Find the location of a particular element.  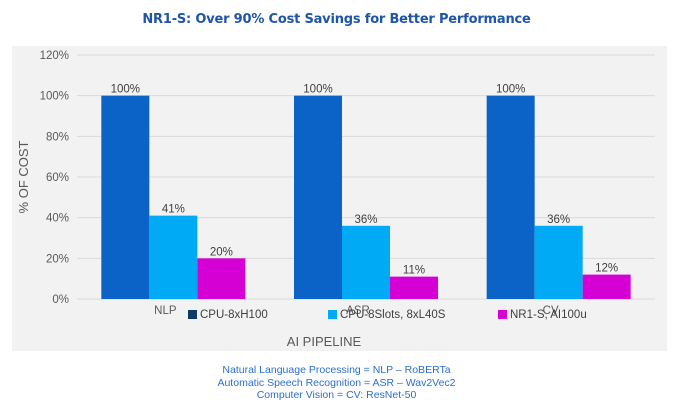

x-tick-label-nlp: NLP is located at coordinates (165, 311).